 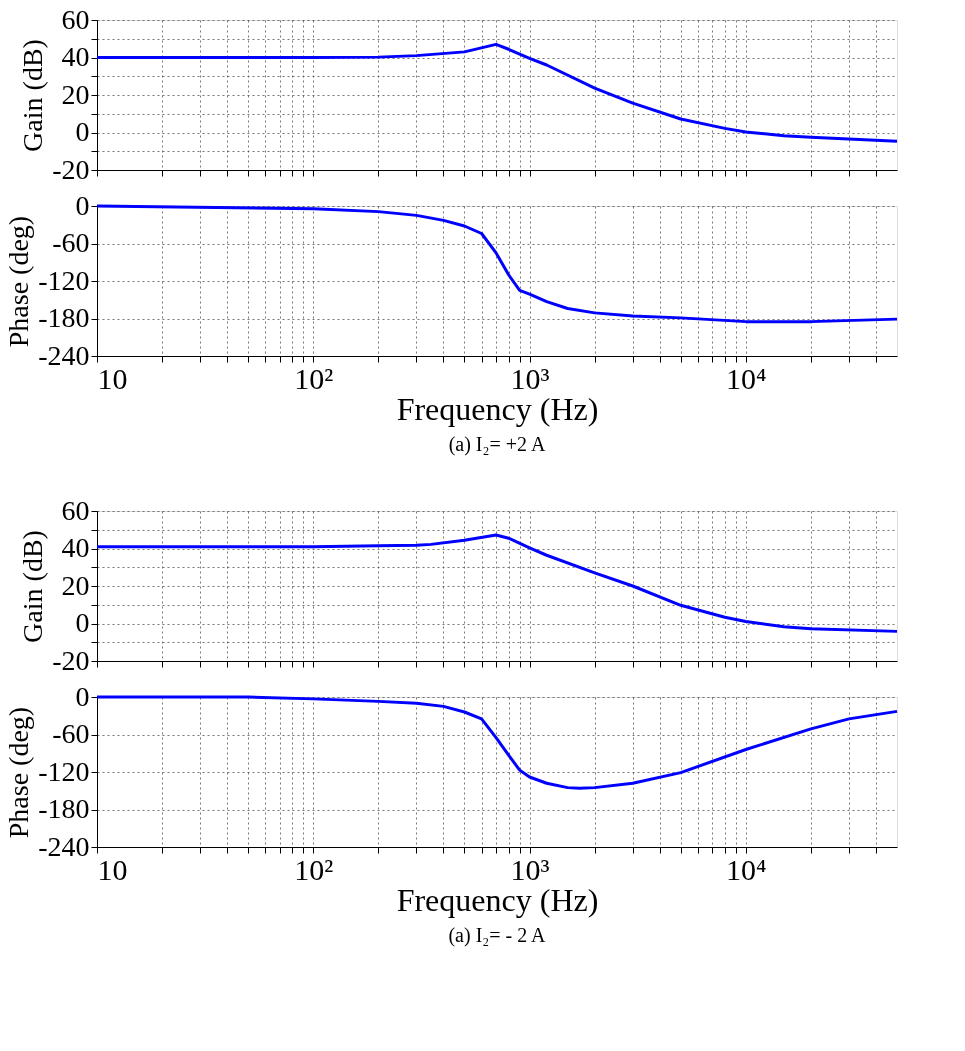 I want to click on text: (a) I₂= +2 A, so click(x=497, y=444).